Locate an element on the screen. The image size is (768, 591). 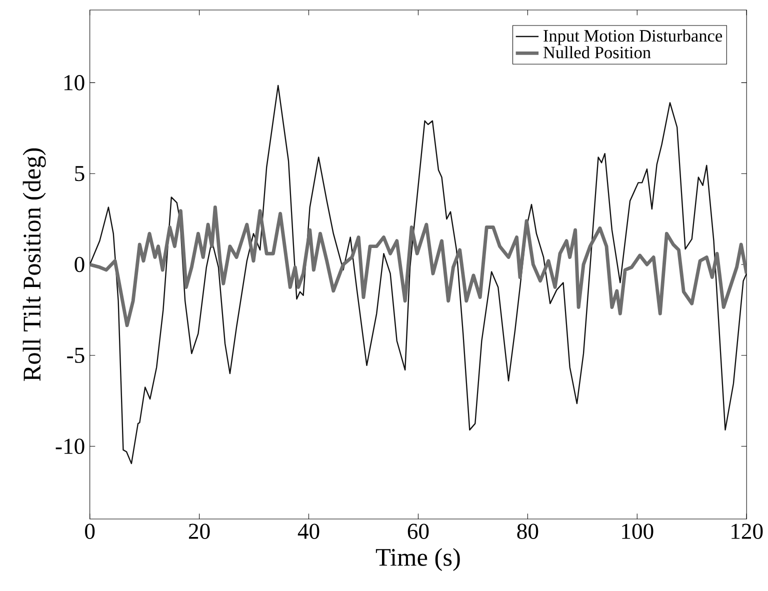
x-tick-label: 40 is located at coordinates (309, 532).